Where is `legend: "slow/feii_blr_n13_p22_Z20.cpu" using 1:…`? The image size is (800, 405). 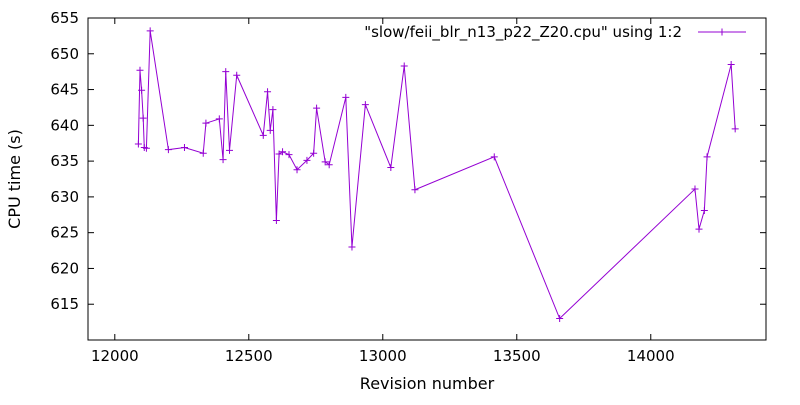 legend: "slow/feii_blr_n13_p22_Z20.cpu" using 1:… is located at coordinates (555, 32).